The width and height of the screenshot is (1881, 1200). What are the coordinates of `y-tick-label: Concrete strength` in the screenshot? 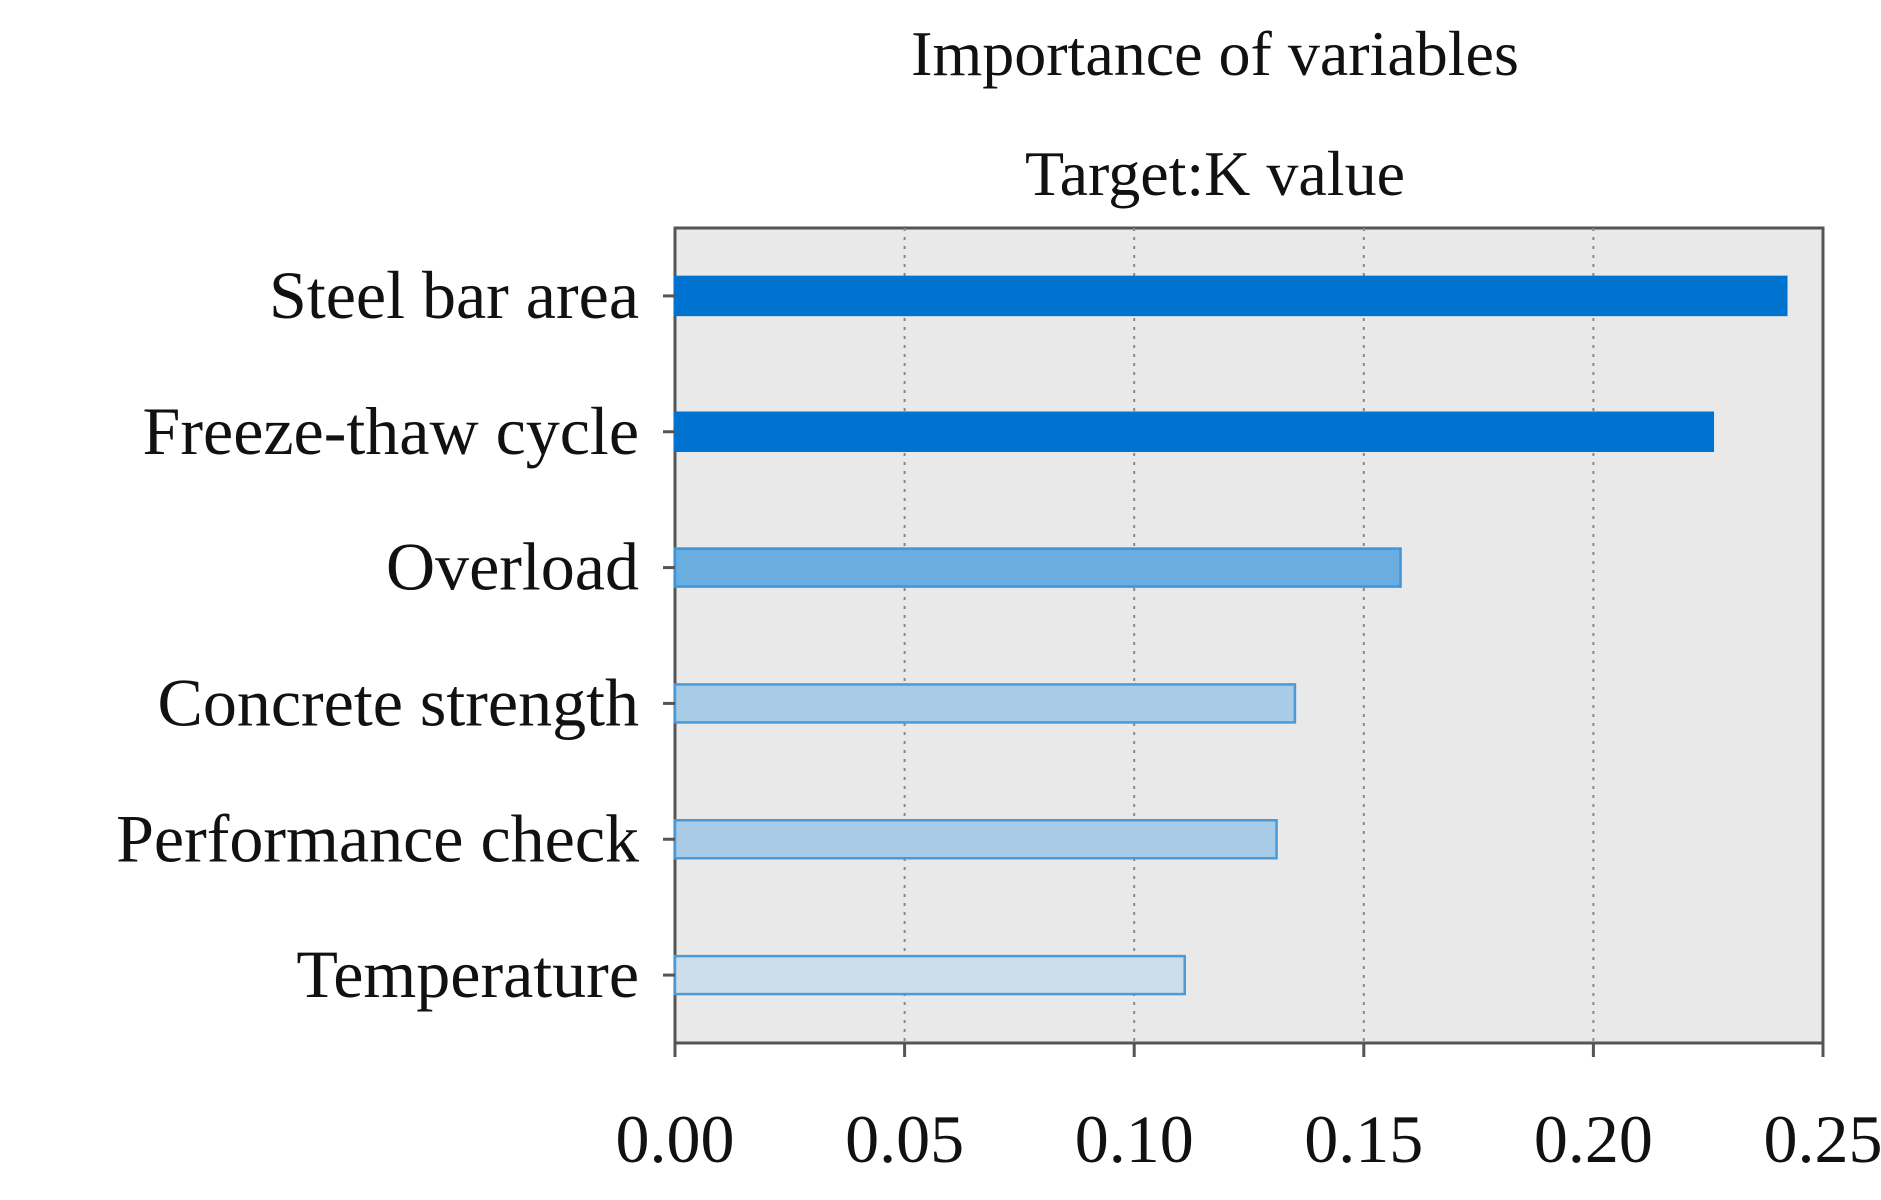 It's located at (398, 702).